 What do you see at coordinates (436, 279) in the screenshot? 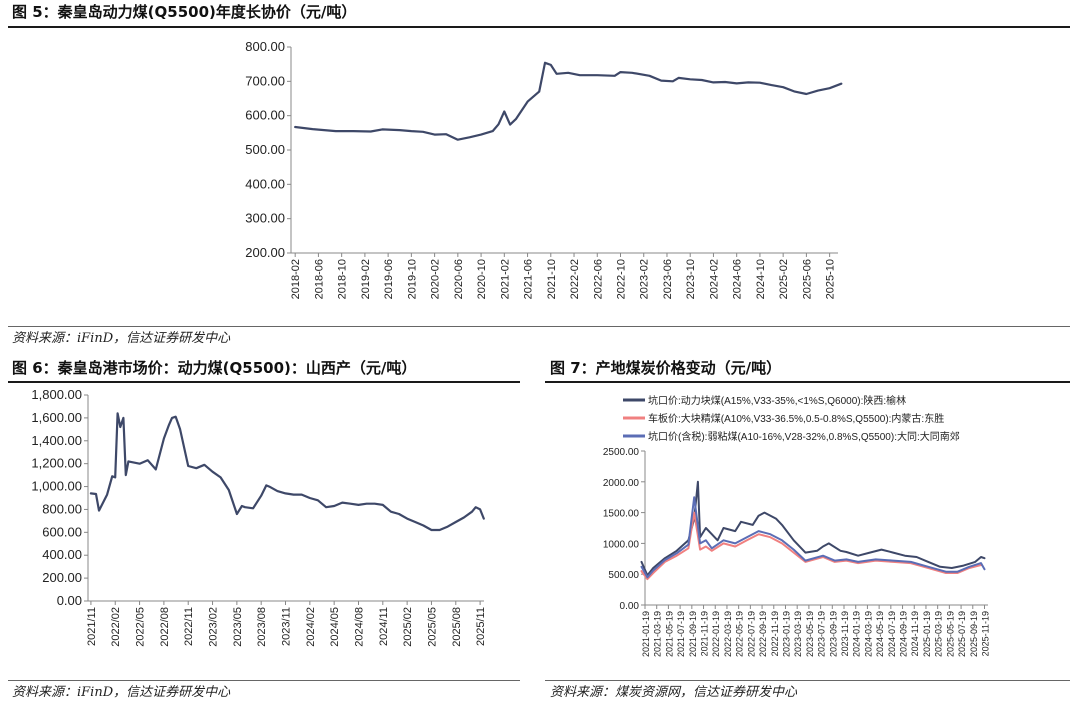
I see `chart-5-x-tick-label: 2020-02` at bounding box center [436, 279].